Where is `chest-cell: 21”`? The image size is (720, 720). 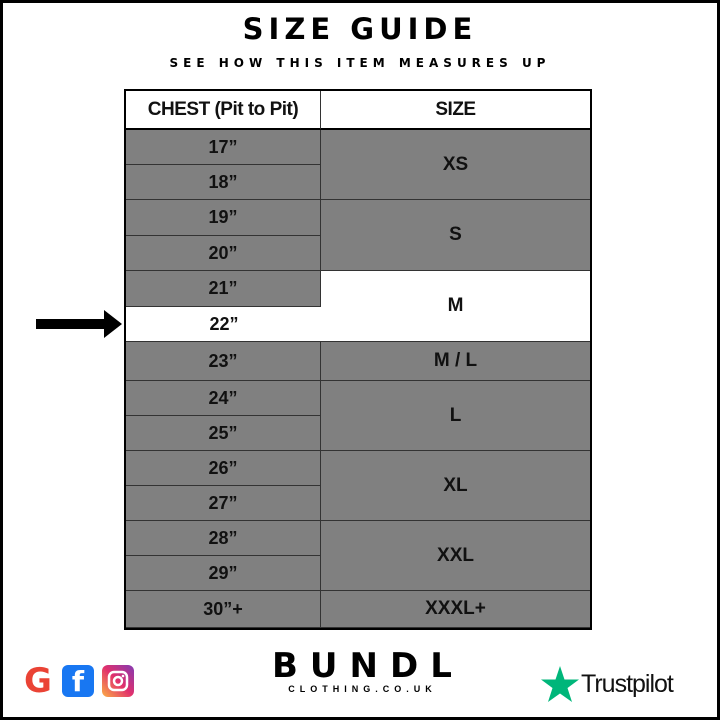
chest-cell: 21” is located at coordinates (223, 289).